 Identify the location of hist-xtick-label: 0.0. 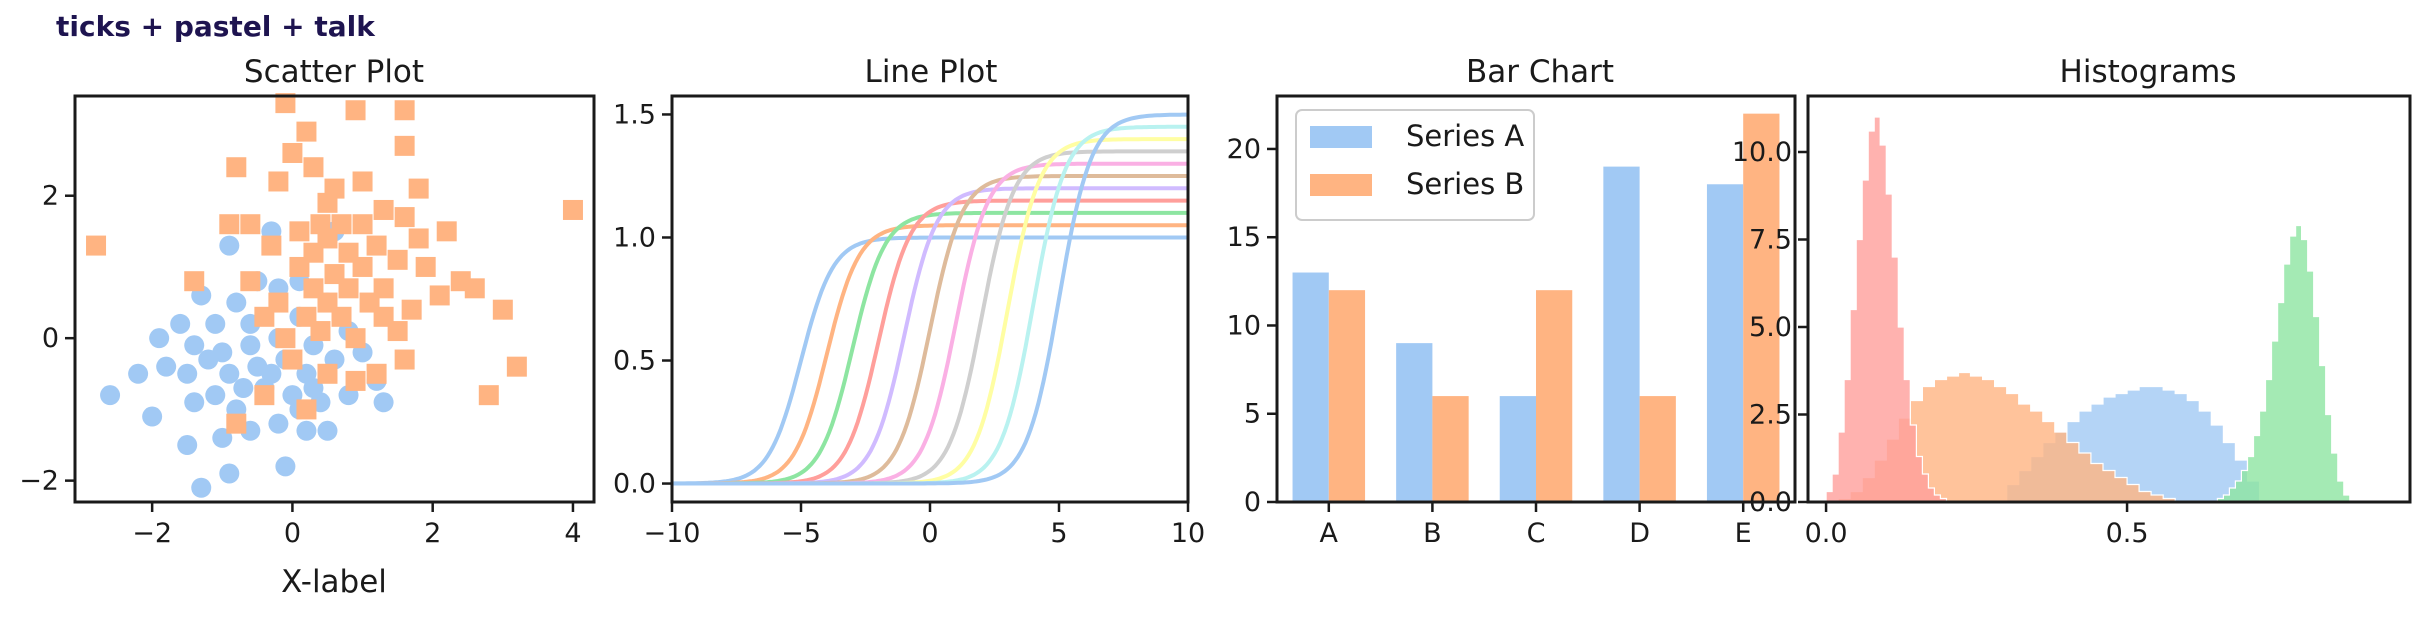
(1826, 533).